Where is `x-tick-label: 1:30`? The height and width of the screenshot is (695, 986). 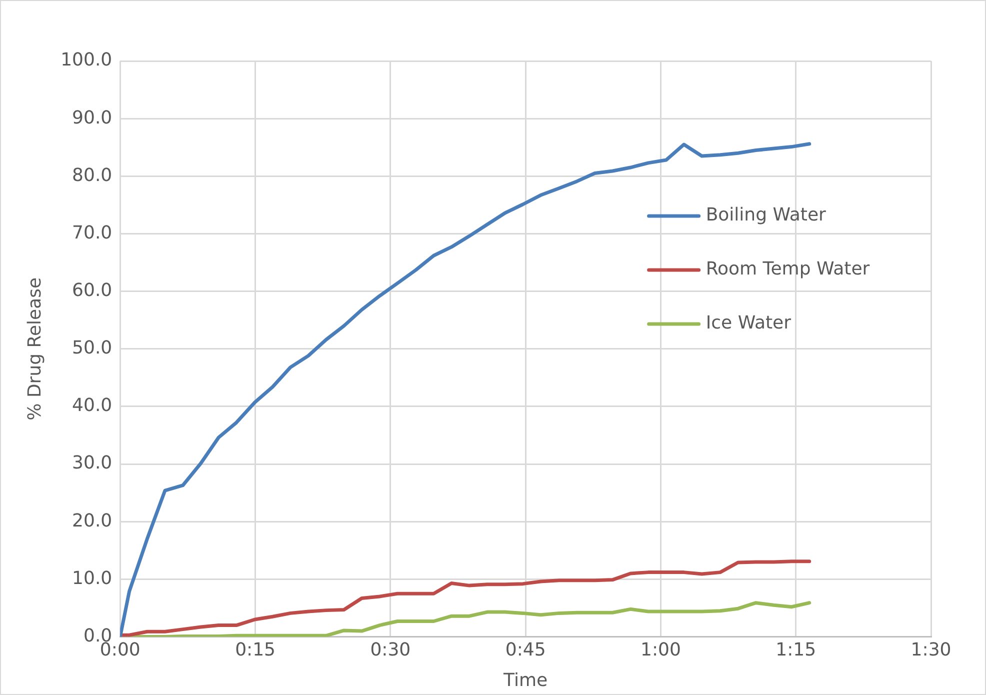 x-tick-label: 1:30 is located at coordinates (931, 649).